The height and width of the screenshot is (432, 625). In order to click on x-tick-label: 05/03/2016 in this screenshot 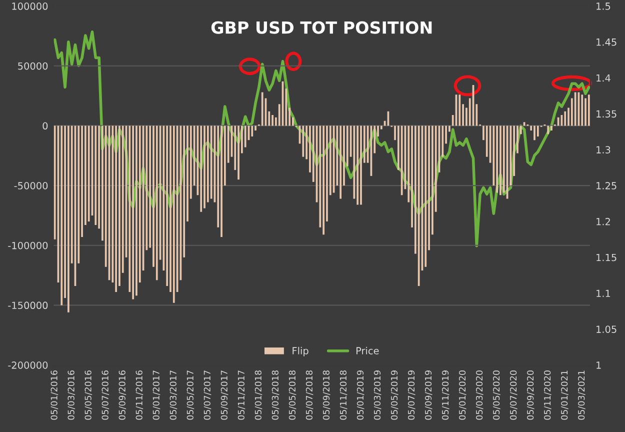, I will do `click(72, 395)`.